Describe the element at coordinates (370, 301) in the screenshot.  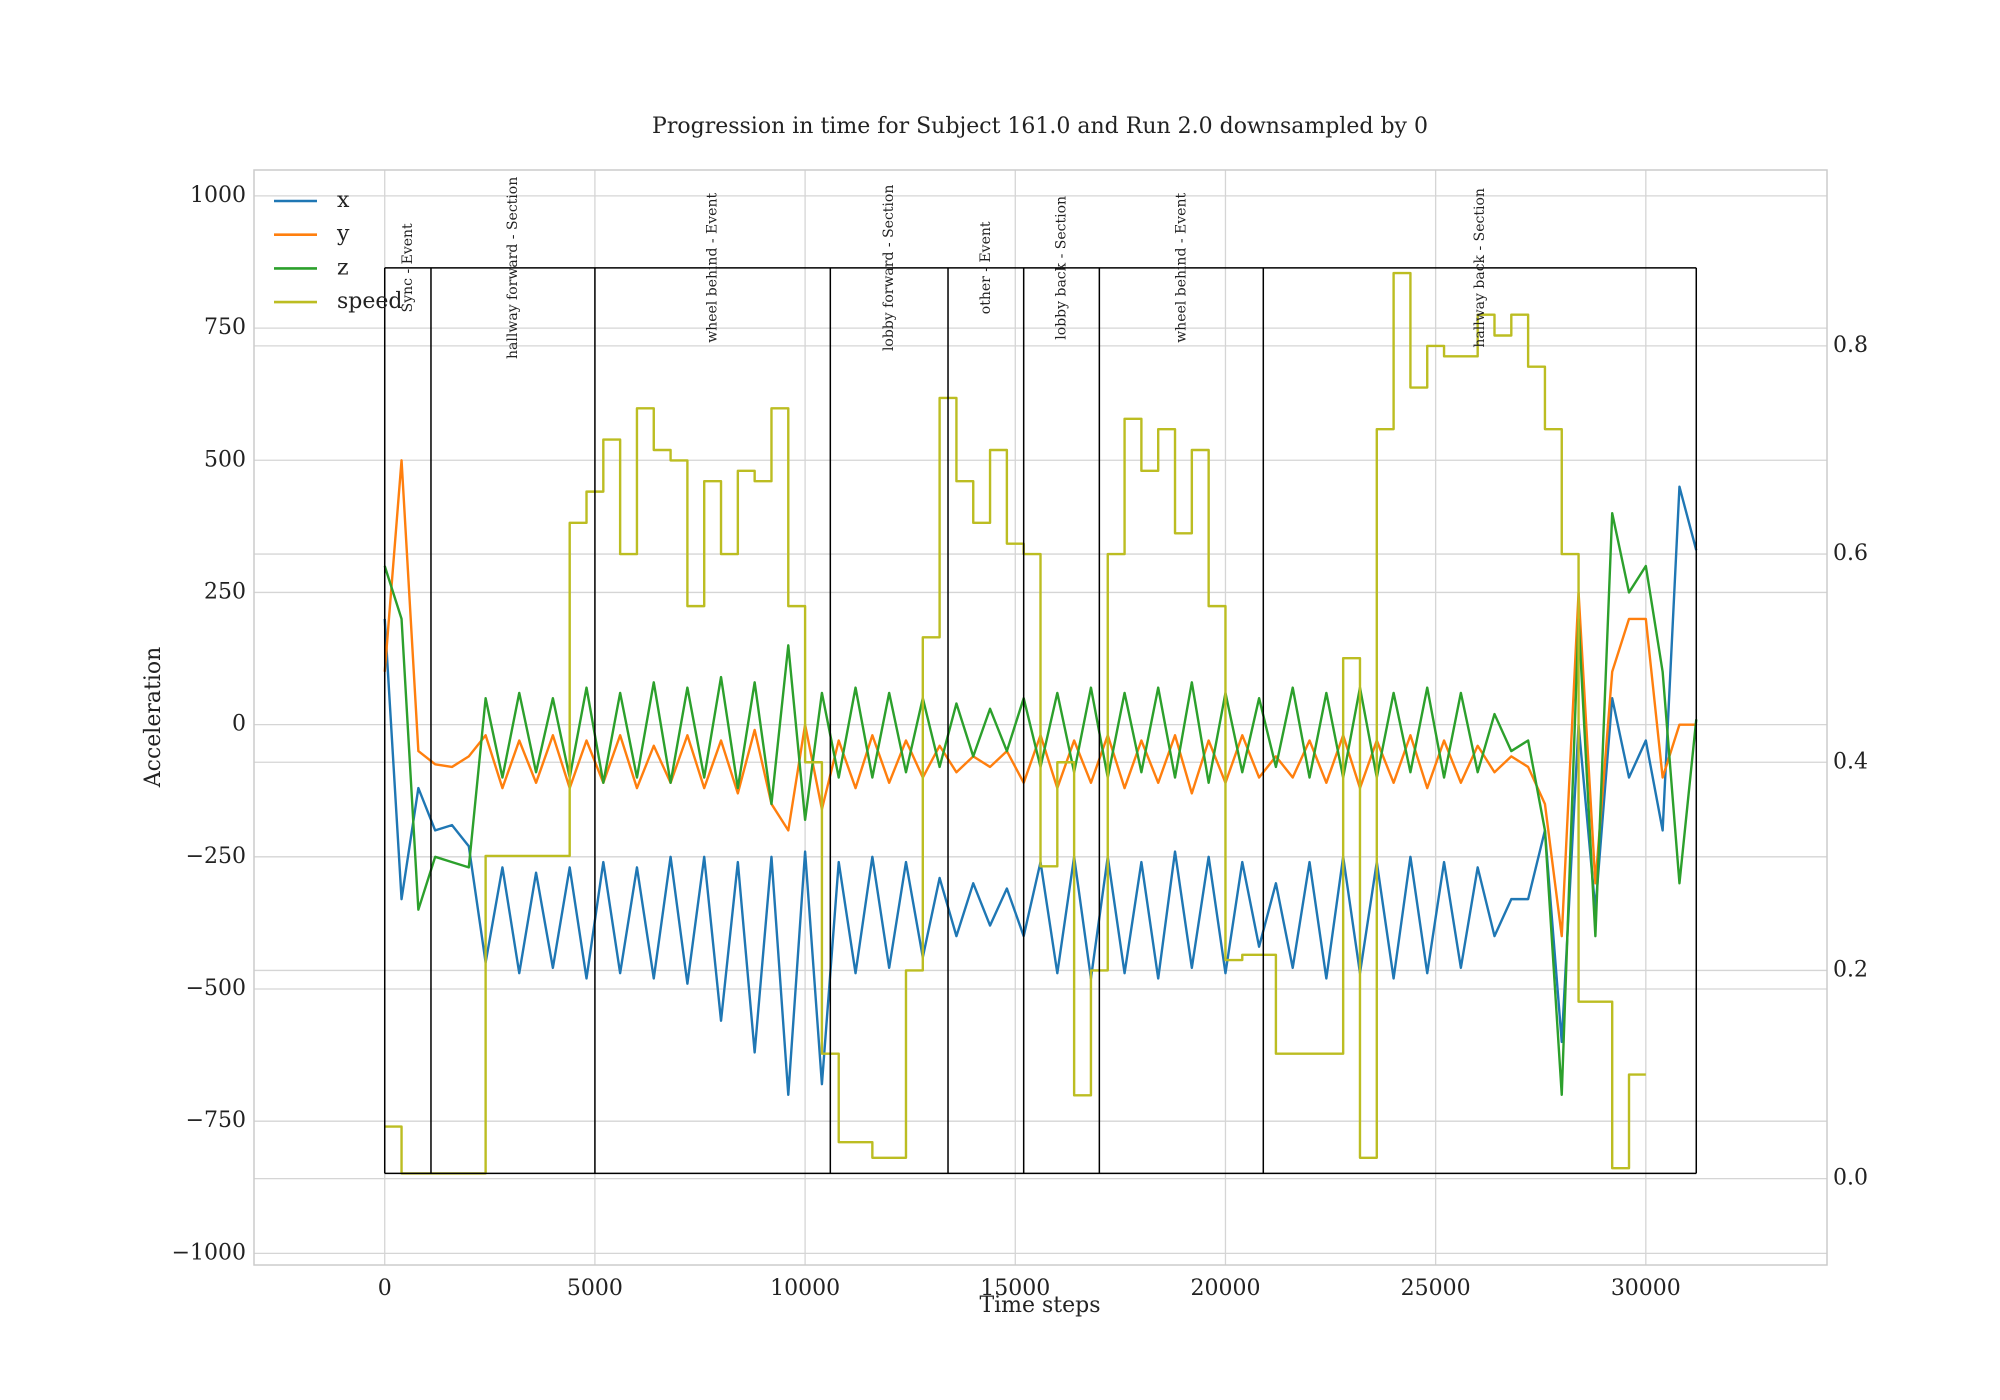
I see `legend-label: speed` at that location.